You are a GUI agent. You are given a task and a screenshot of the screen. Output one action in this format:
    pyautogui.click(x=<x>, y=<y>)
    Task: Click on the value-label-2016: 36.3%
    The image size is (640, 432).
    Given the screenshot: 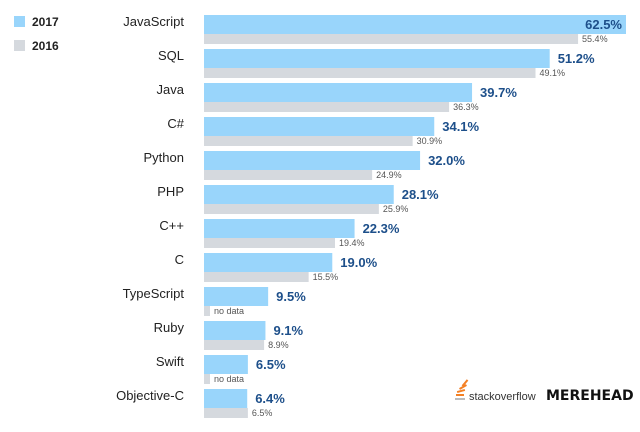 What is the action you would take?
    pyautogui.click(x=466, y=107)
    